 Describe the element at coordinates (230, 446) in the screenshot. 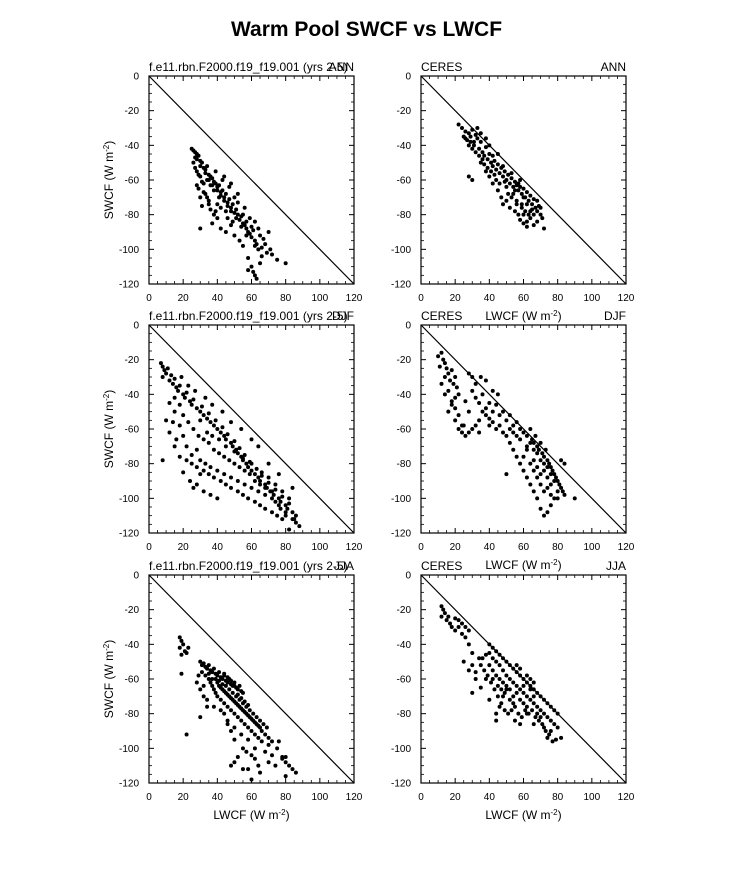

I see `data-points` at that location.